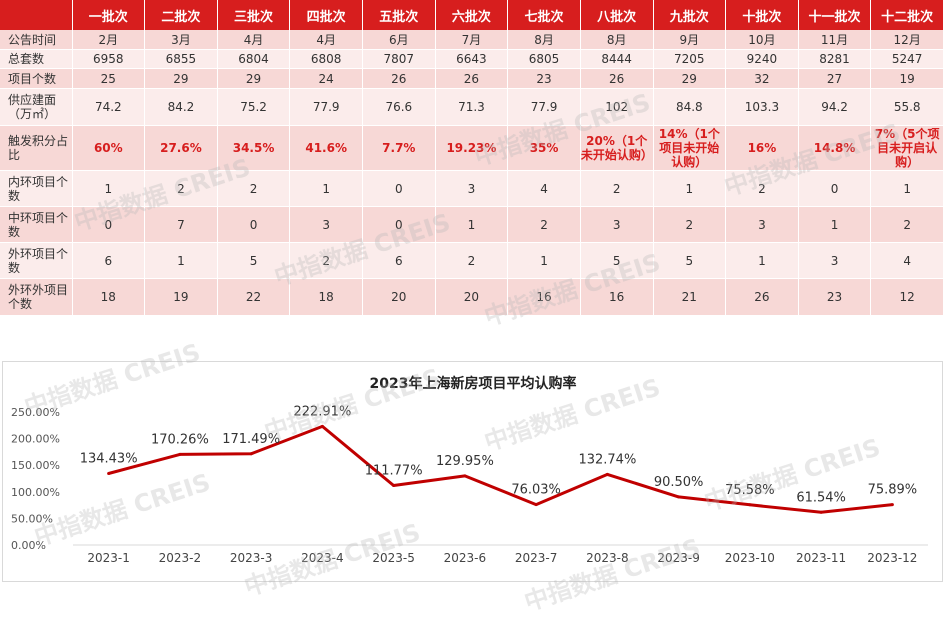 This screenshot has width=944, height=617. What do you see at coordinates (762, 40) in the screenshot?
I see `table-cell: 10月` at bounding box center [762, 40].